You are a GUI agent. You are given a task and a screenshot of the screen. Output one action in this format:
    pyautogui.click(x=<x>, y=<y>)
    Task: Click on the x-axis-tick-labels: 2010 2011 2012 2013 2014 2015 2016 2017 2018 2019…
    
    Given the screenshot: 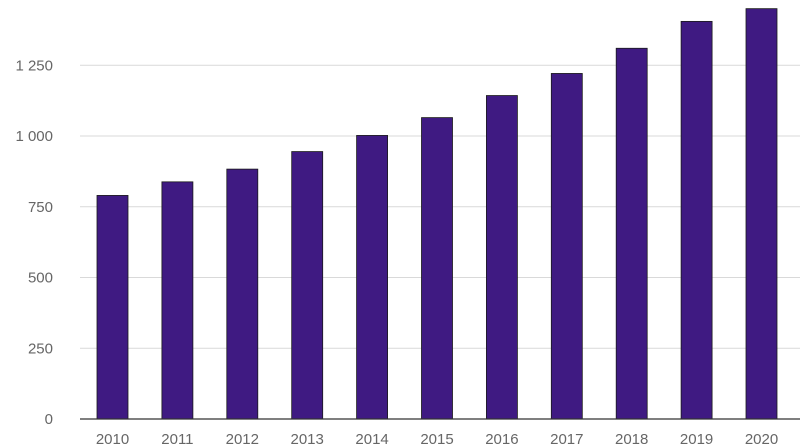 What is the action you would take?
    pyautogui.click(x=437, y=438)
    